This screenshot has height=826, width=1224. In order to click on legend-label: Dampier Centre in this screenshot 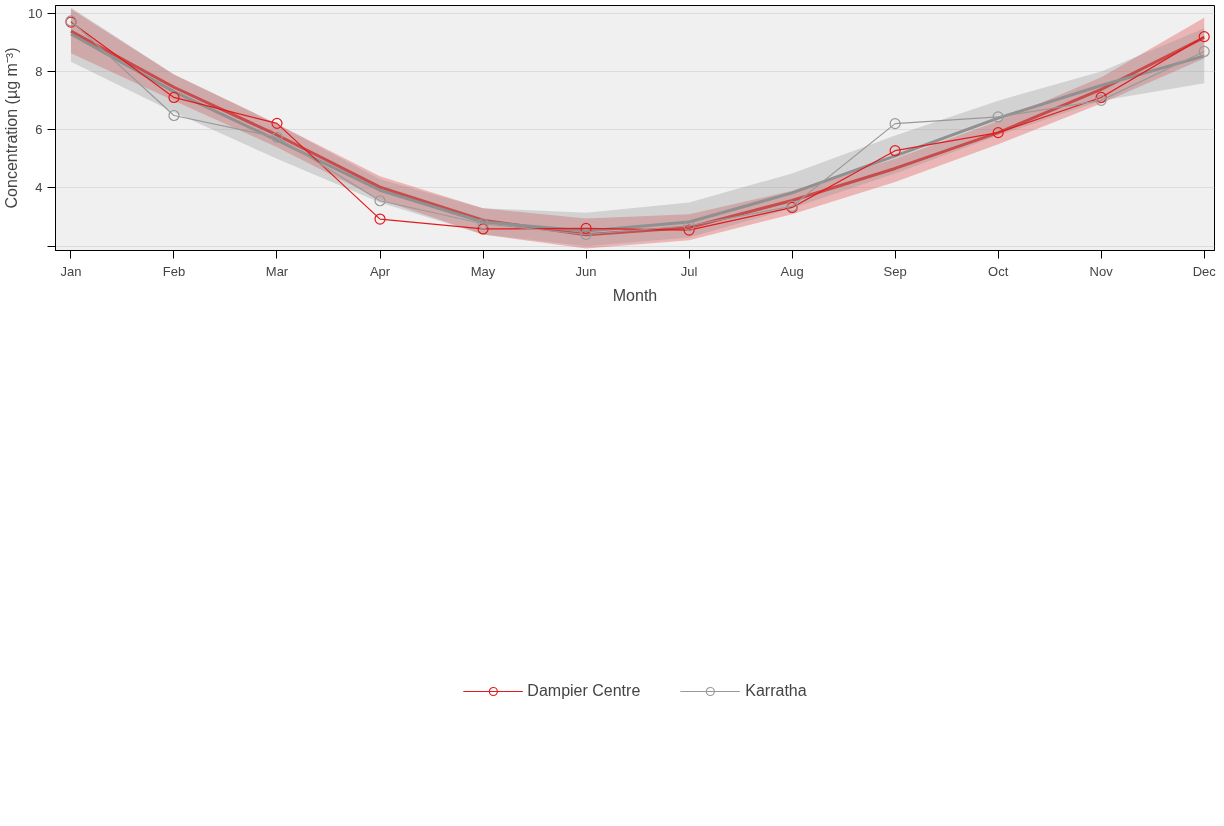, I will do `click(584, 691)`.